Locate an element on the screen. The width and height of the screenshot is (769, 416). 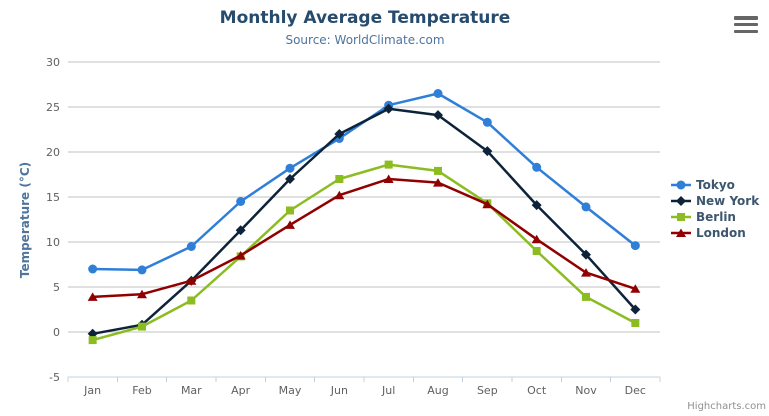
legend-item-new-york: New York is located at coordinates (714, 201).